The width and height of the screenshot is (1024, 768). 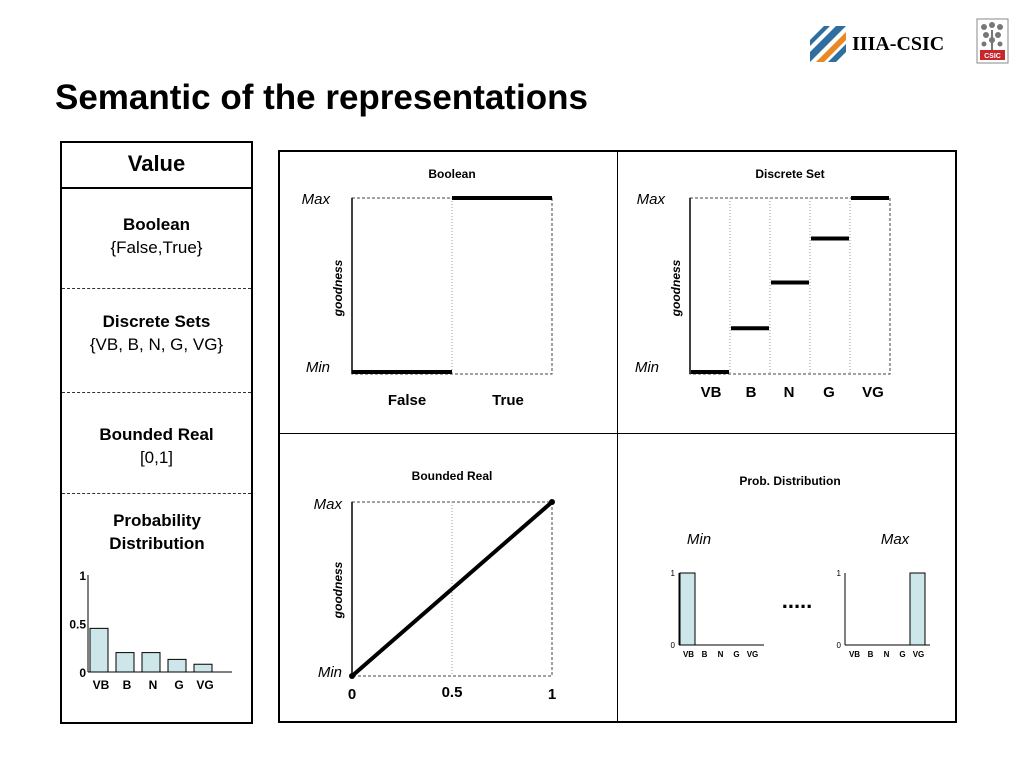 I want to click on csic-emblem-icon: CSIC, so click(x=992, y=41).